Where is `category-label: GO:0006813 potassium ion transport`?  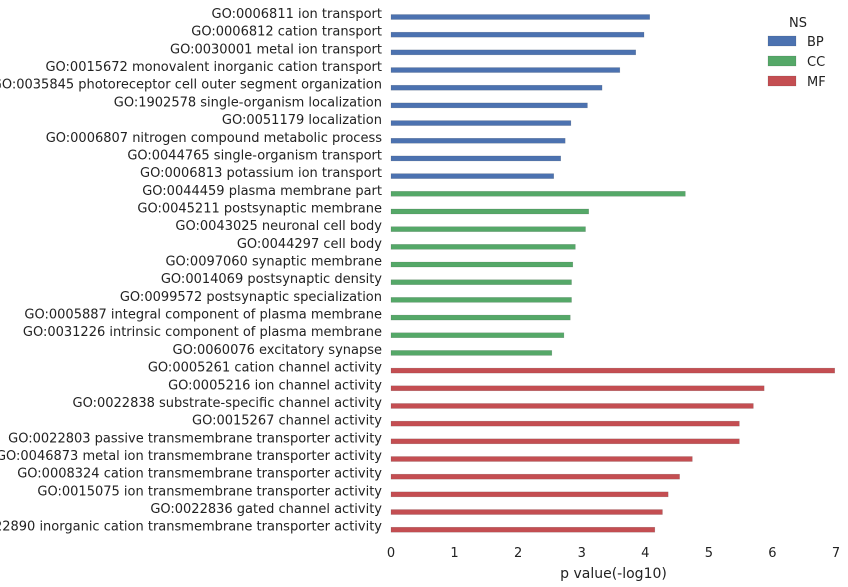
category-label: GO:0006813 potassium ion transport is located at coordinates (261, 173).